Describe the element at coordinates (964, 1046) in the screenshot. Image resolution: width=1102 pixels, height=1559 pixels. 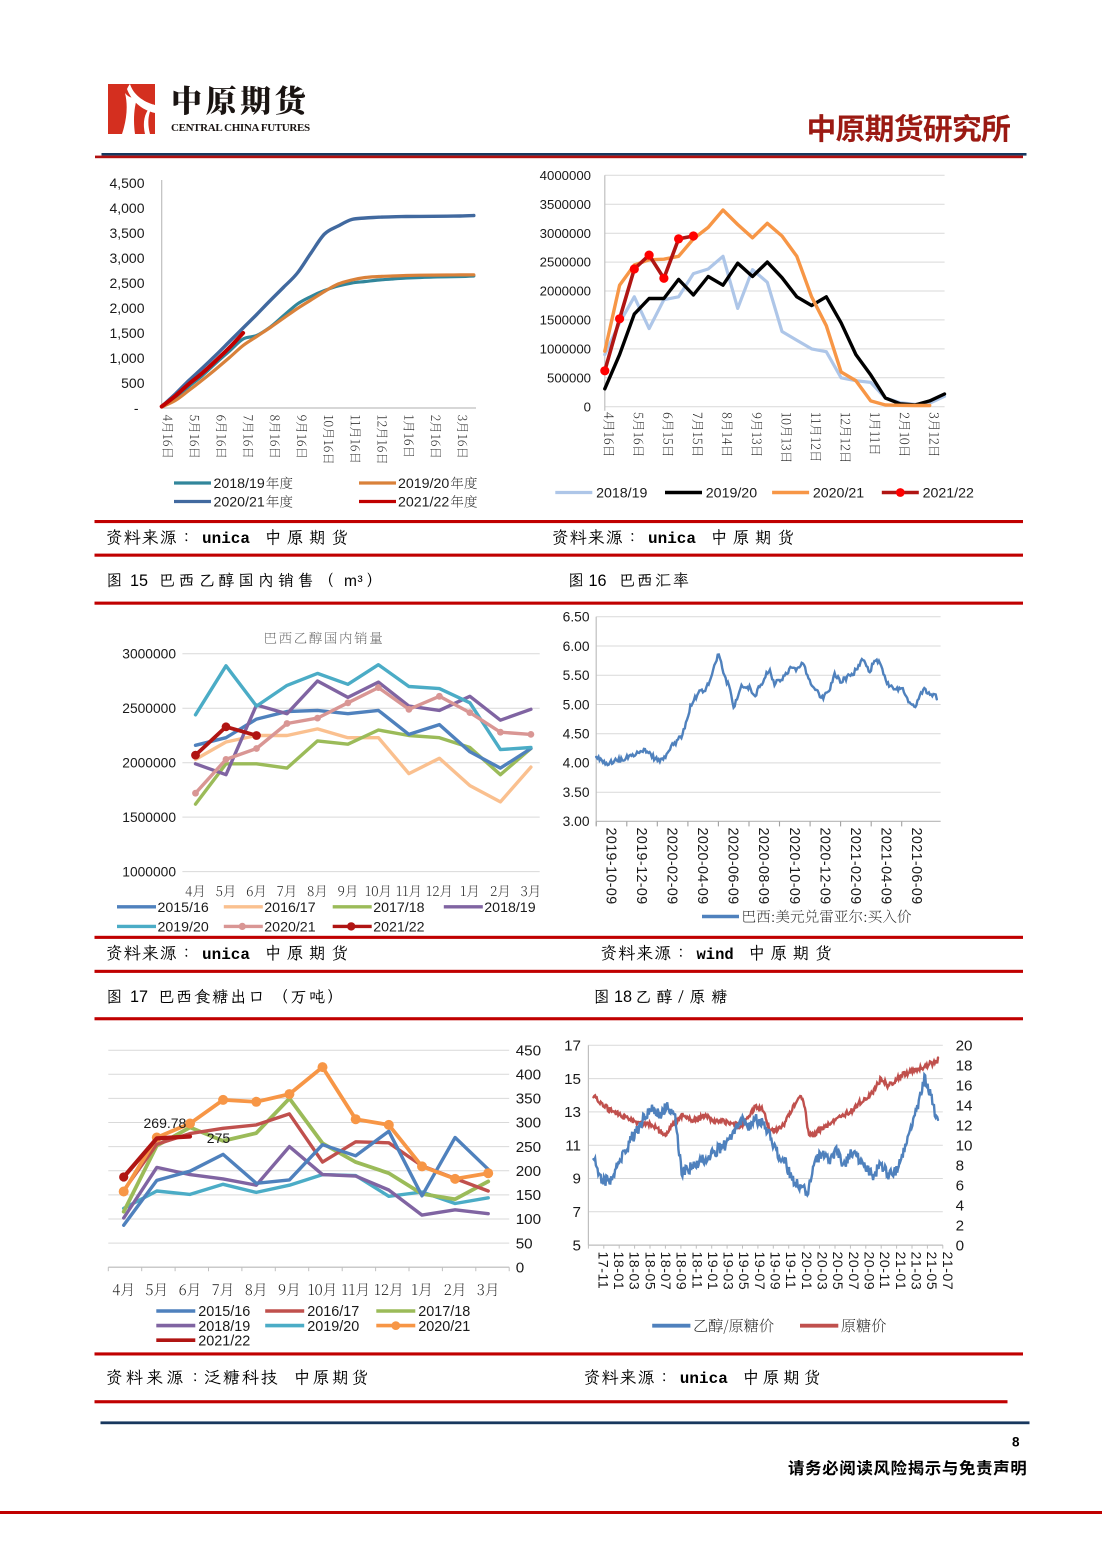
I see `svg-text: 20` at that location.